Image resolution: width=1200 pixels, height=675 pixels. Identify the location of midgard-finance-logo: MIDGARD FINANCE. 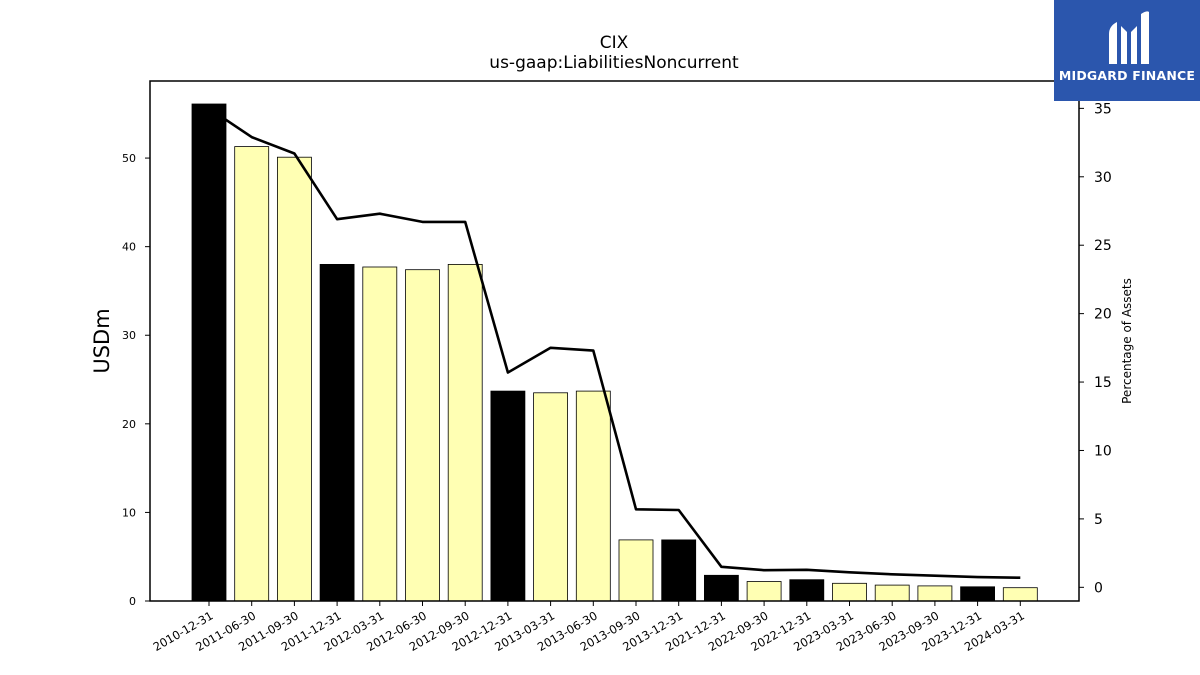
(1127, 50).